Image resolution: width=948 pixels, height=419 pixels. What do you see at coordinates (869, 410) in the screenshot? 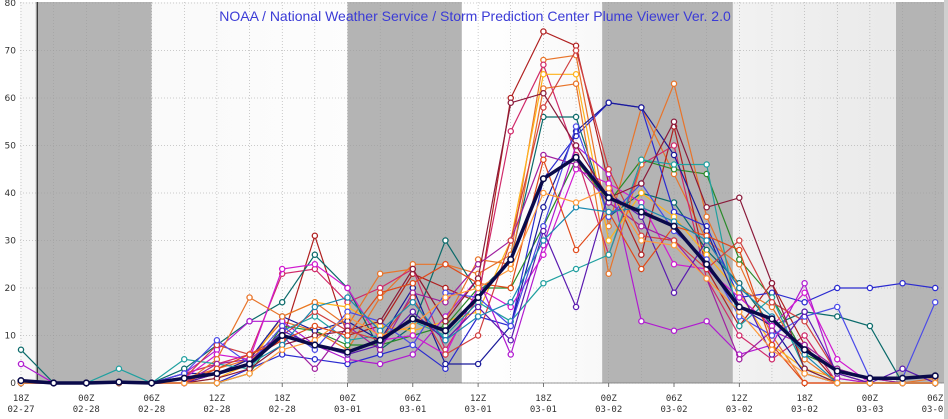
I see `x-tick-date: 03-03` at bounding box center [869, 410].